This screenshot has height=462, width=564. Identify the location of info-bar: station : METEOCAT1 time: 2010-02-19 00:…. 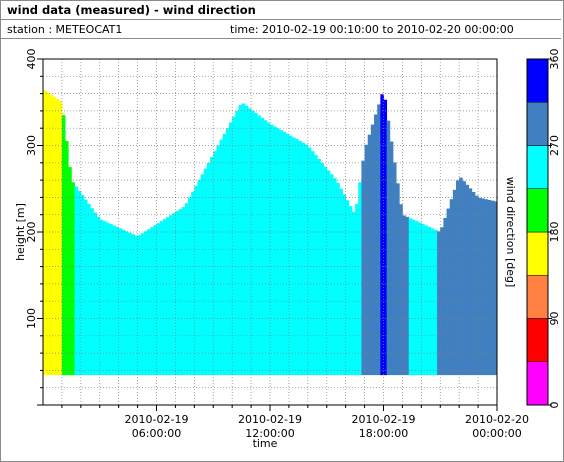
(281, 29).